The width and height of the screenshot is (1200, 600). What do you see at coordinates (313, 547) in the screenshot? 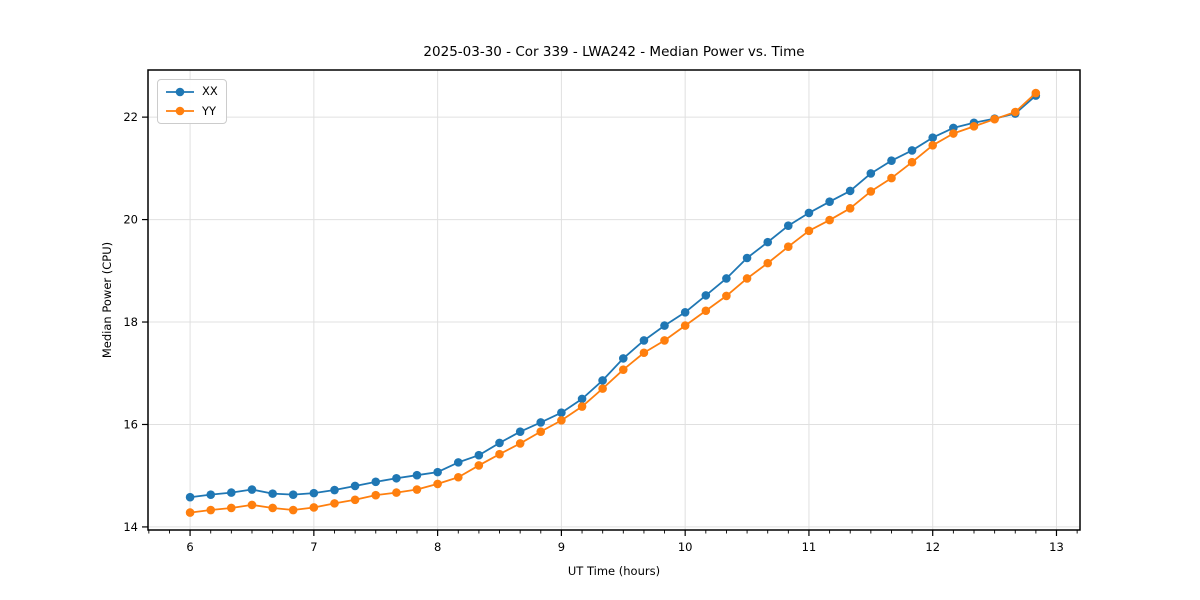
I see `x-tick-label: 7` at bounding box center [313, 547].